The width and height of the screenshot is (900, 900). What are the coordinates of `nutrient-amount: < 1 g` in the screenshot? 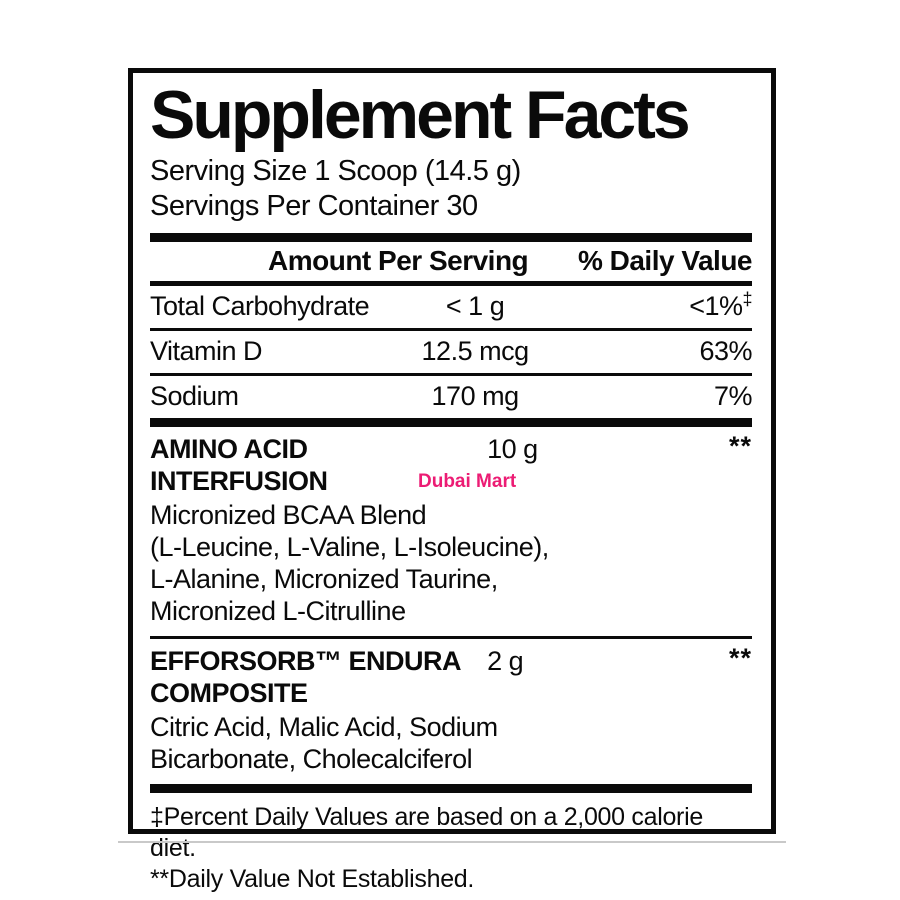 It's located at (475, 306).